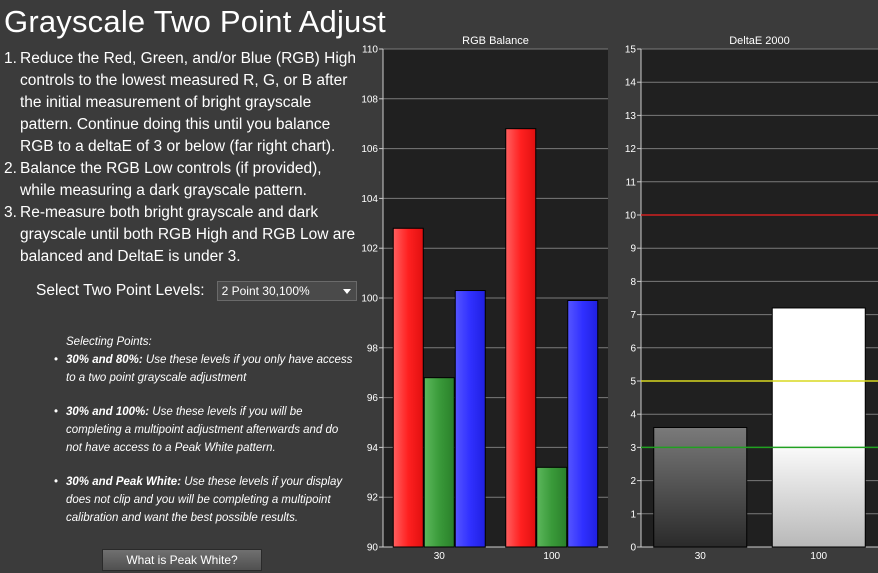  I want to click on two-point-levels-dropdown: 2 Point 30,100%, so click(286, 291).